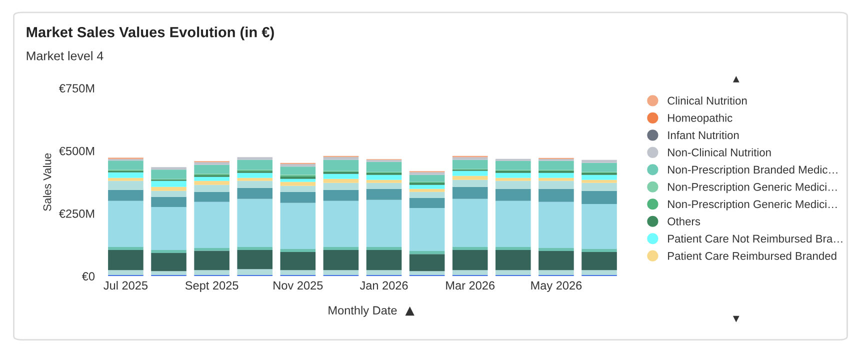 The height and width of the screenshot is (354, 861). I want to click on x-tick-label: Sept 2025, so click(211, 286).